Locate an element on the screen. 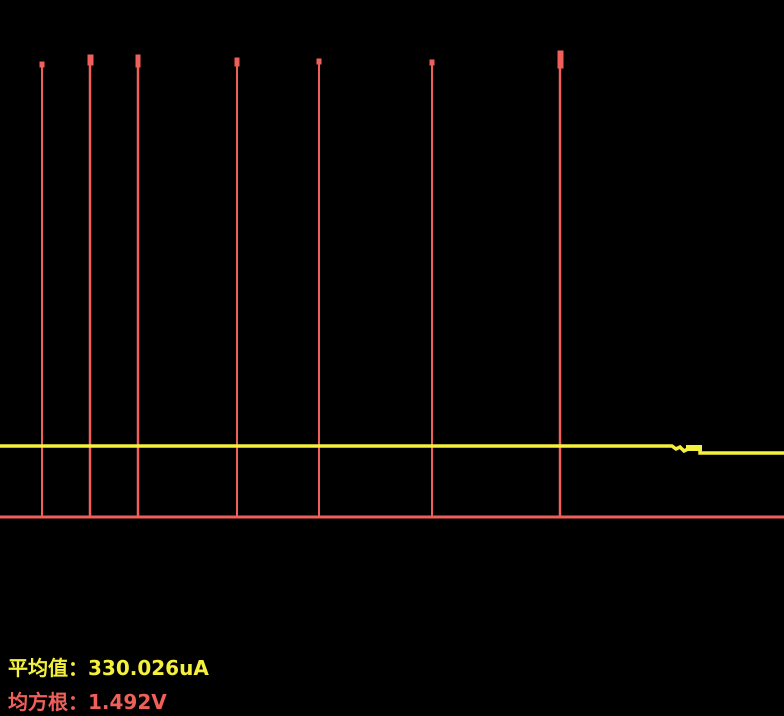 The image size is (784, 716). rms-readout: 均方根：1.492V is located at coordinates (87, 702).